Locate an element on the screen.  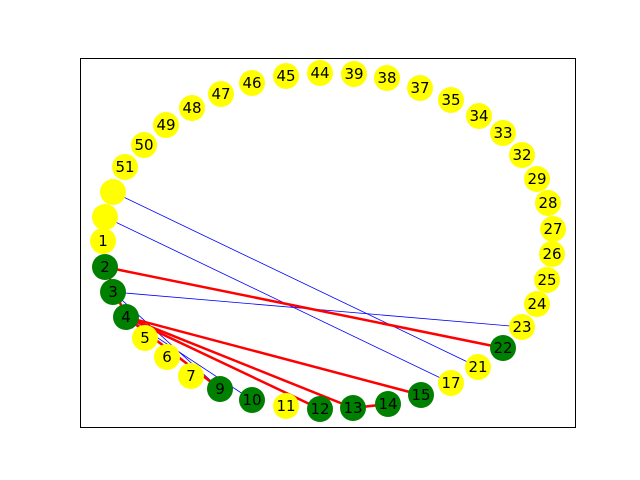
node-label: 47 is located at coordinates (220, 94).